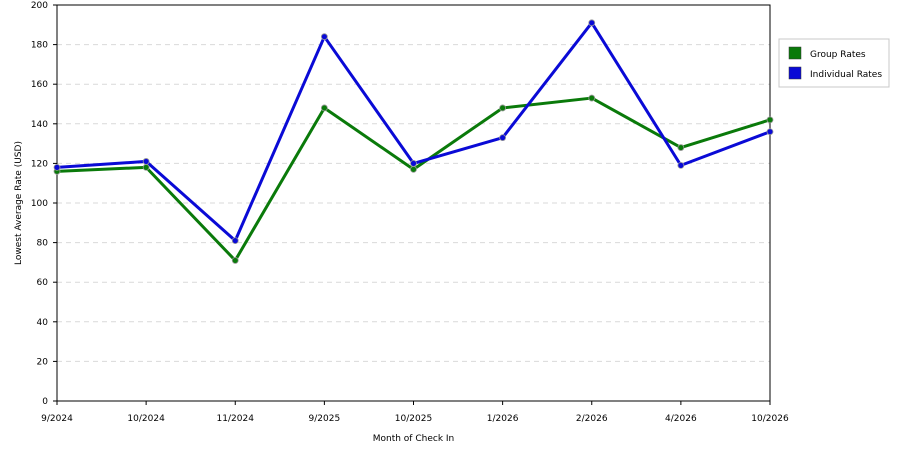 The width and height of the screenshot is (900, 450). What do you see at coordinates (236, 419) in the screenshot?
I see `x-tick-label: 11/2024` at bounding box center [236, 419].